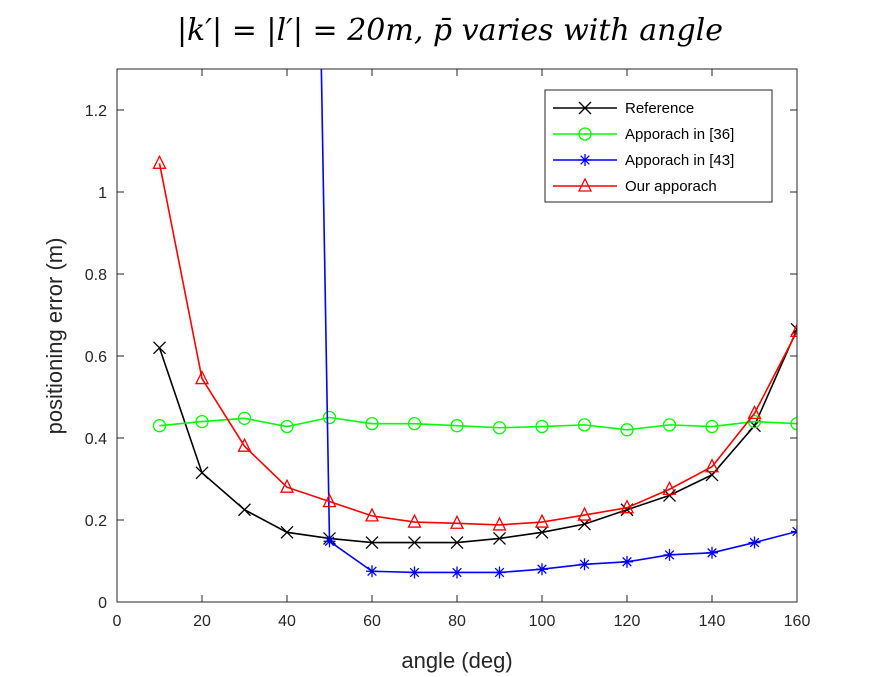 The width and height of the screenshot is (875, 677). Describe the element at coordinates (202, 621) in the screenshot. I see `x-tick-label: 20` at that location.